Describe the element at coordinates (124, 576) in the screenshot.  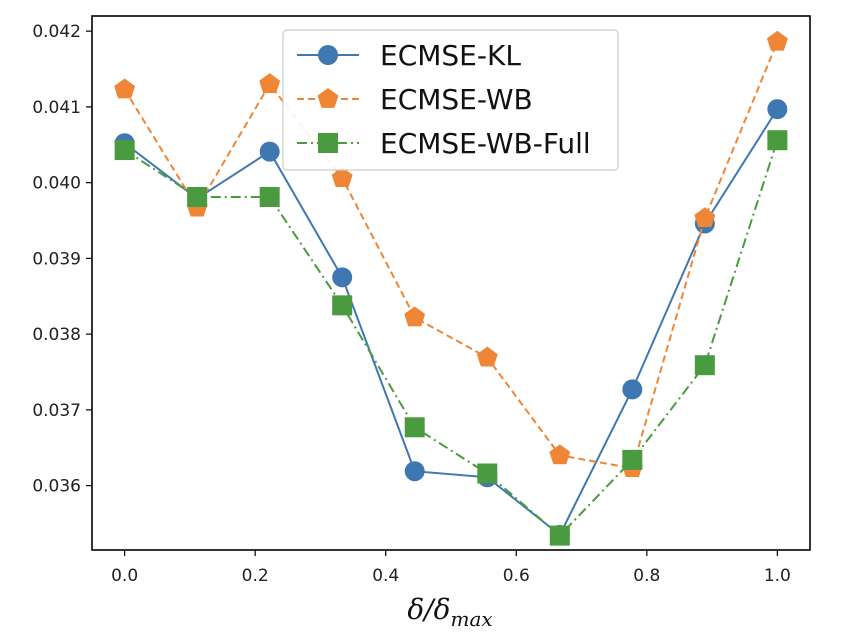
I see `x-tick-label: 0.0` at that location.